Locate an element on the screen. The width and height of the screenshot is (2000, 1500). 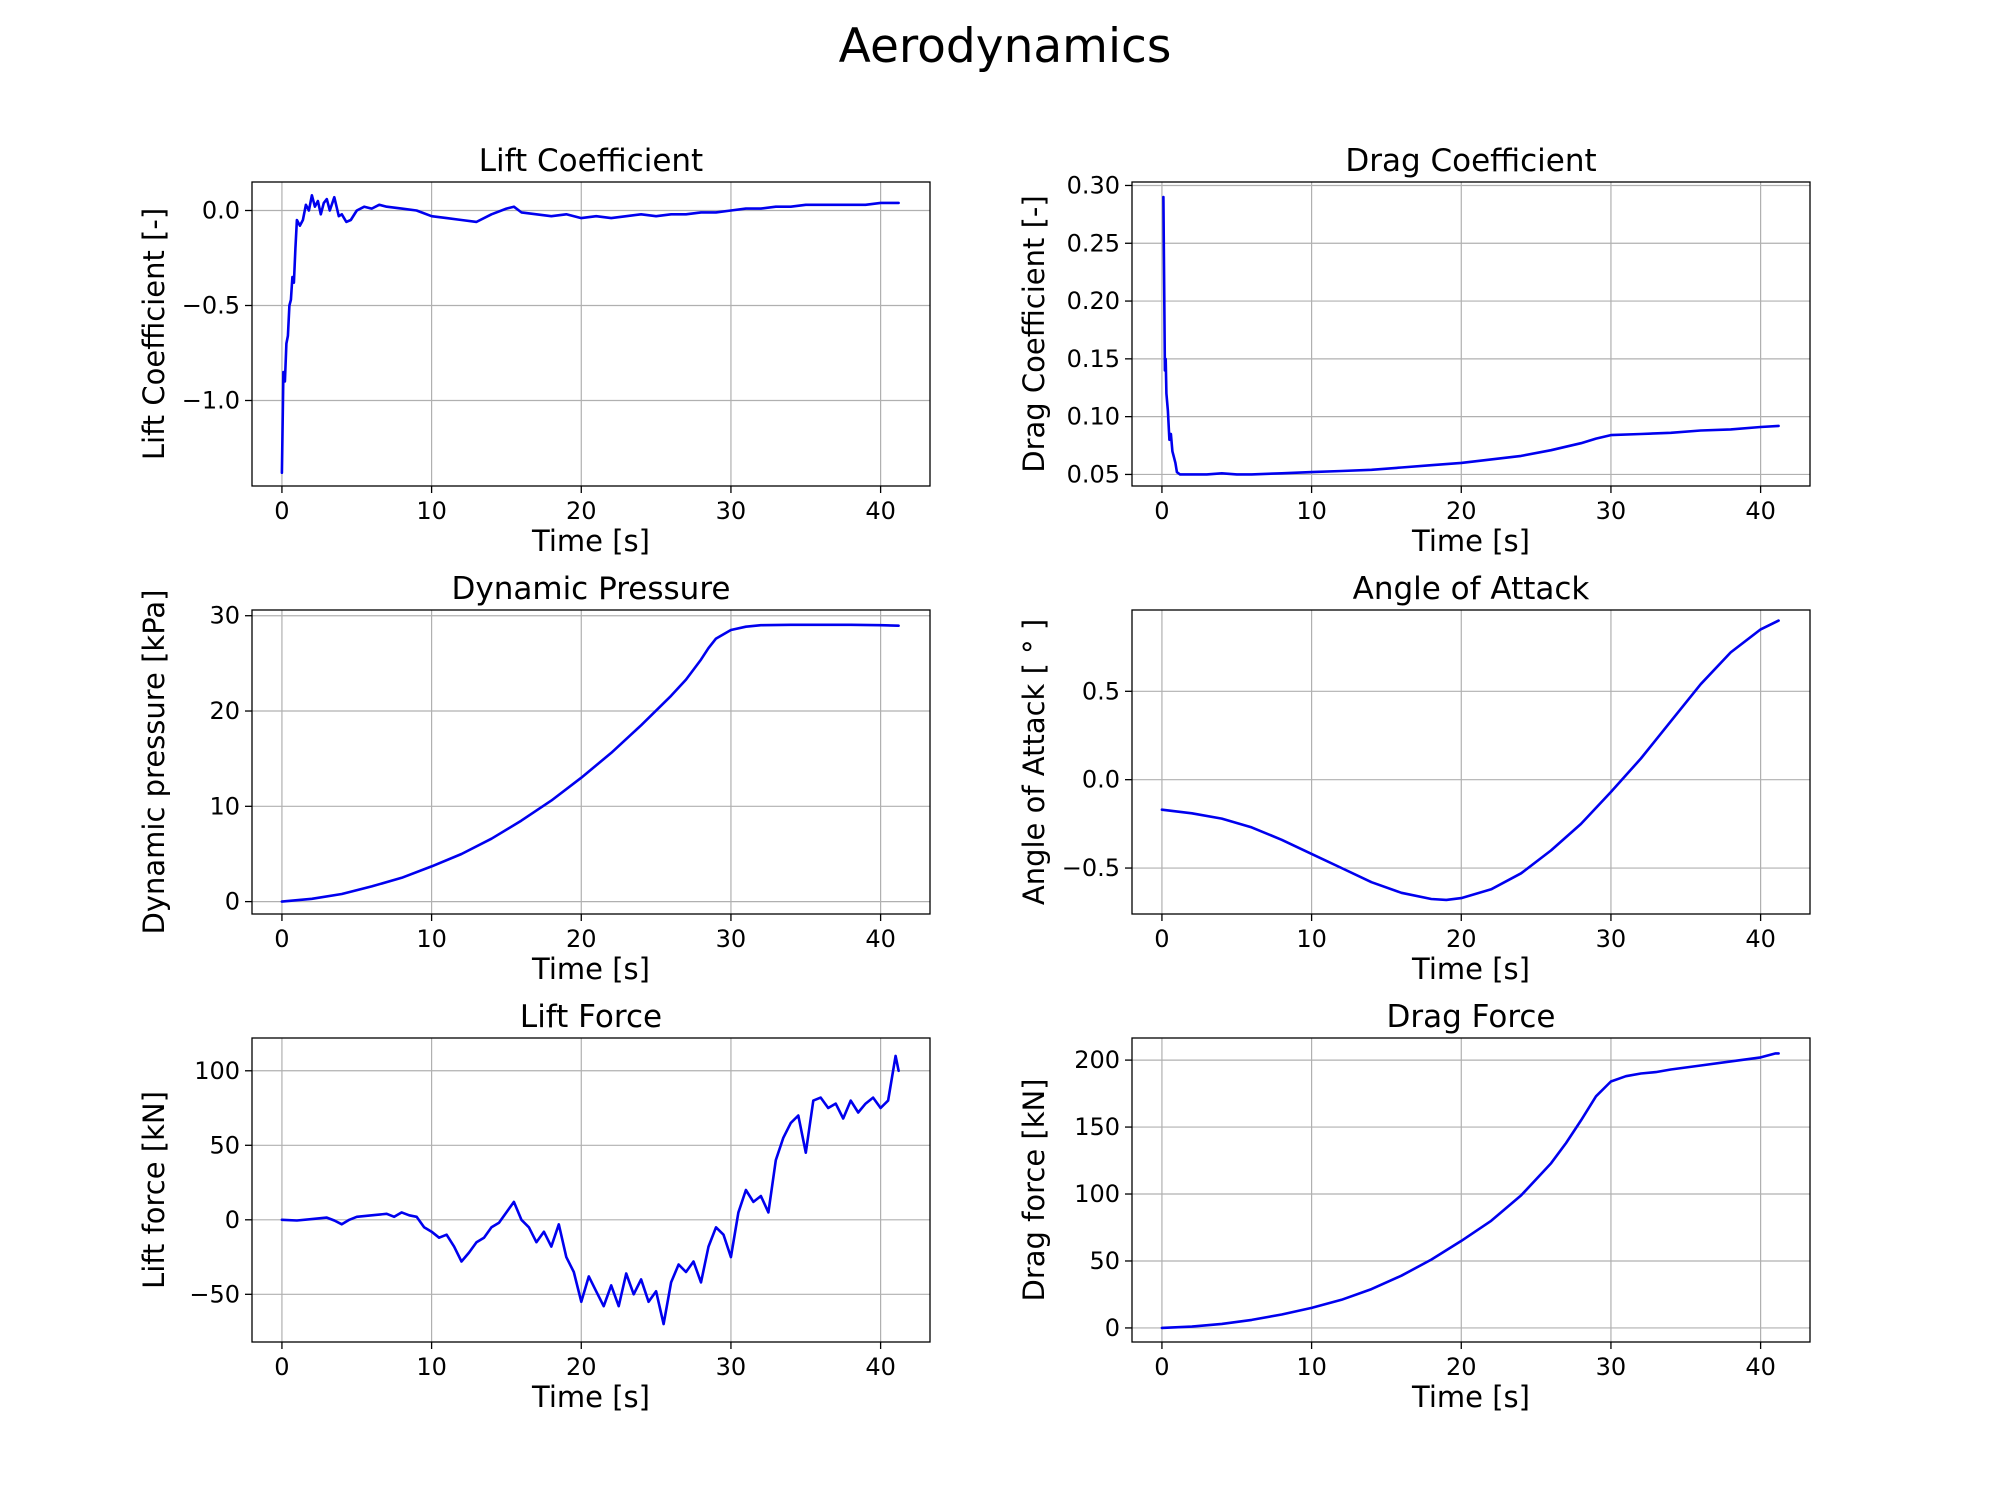
y-axis-label: Lift force [kN] is located at coordinates (154, 1190).